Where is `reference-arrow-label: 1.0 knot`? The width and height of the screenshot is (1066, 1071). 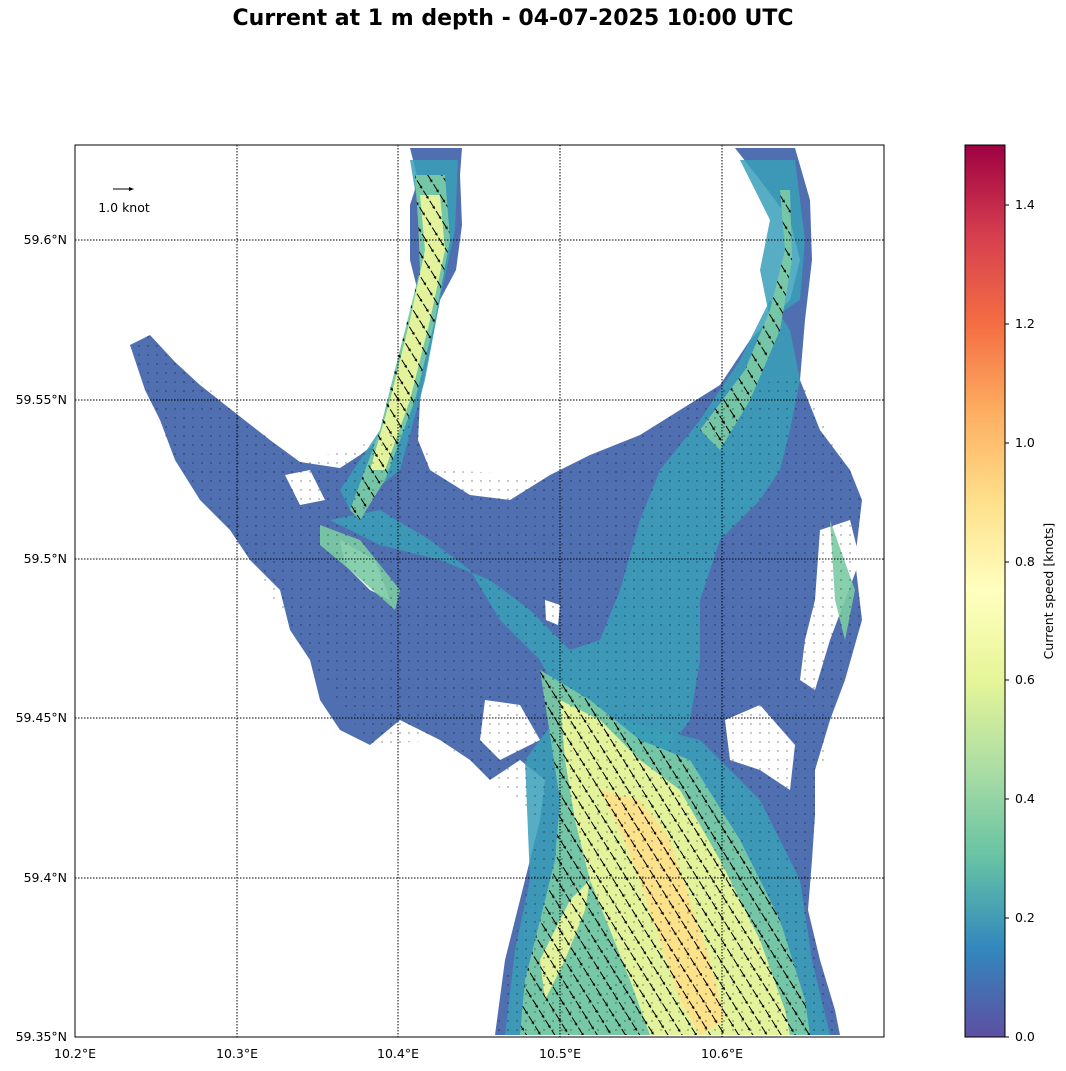
reference-arrow-label: 1.0 knot is located at coordinates (124, 207).